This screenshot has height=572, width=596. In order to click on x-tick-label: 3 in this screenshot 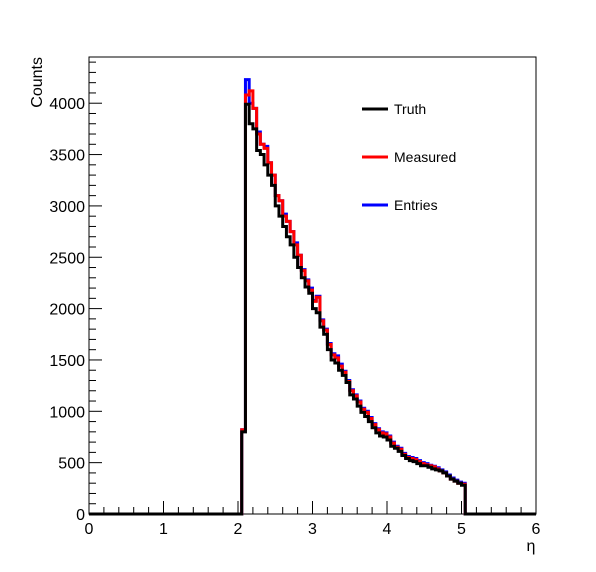, I will do `click(312, 529)`.